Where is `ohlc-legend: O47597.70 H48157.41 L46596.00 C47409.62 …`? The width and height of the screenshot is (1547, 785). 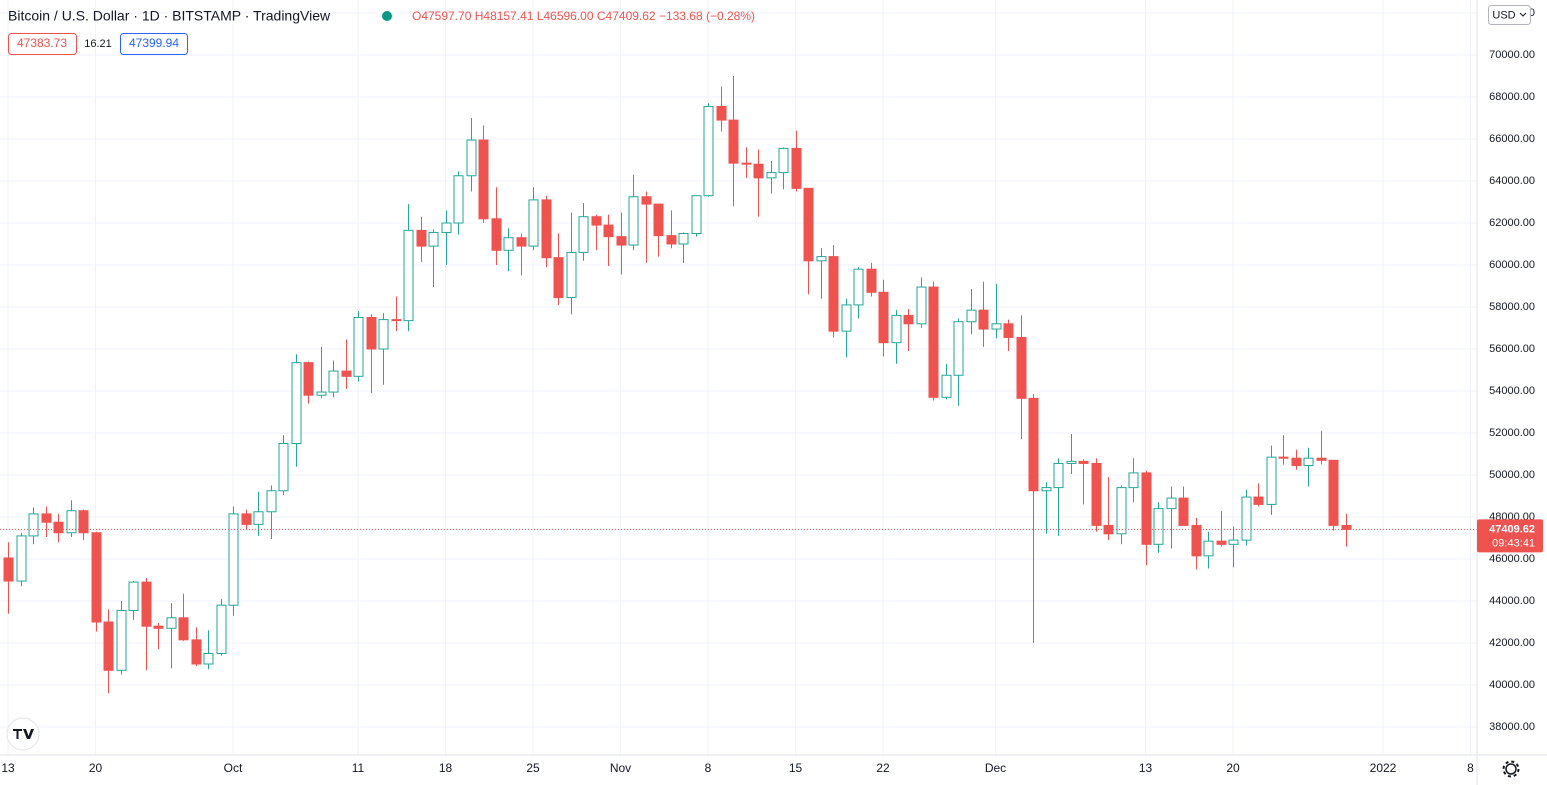 ohlc-legend: O47597.70 H48157.41 L46596.00 C47409.62 … is located at coordinates (583, 16).